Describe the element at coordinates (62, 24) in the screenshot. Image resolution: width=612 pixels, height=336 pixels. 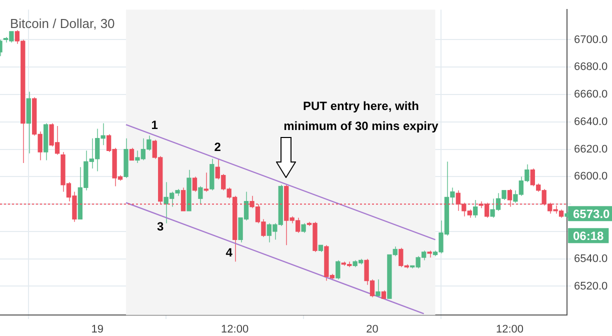
I see `text: Bitcoin / Dollar, 30` at that location.